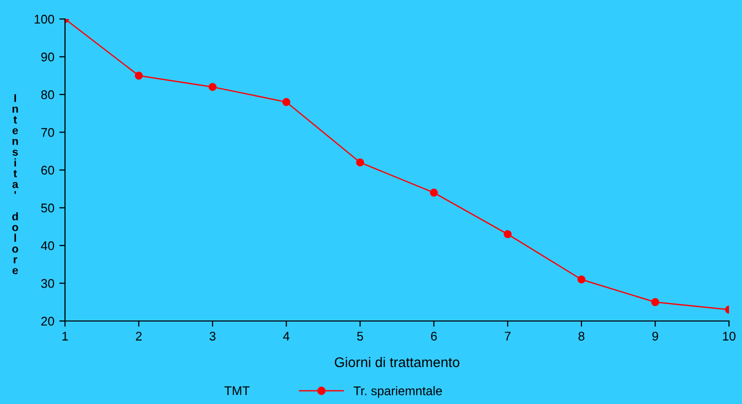 The width and height of the screenshot is (742, 404). I want to click on legend-label: Tr. spariemntale, so click(398, 392).